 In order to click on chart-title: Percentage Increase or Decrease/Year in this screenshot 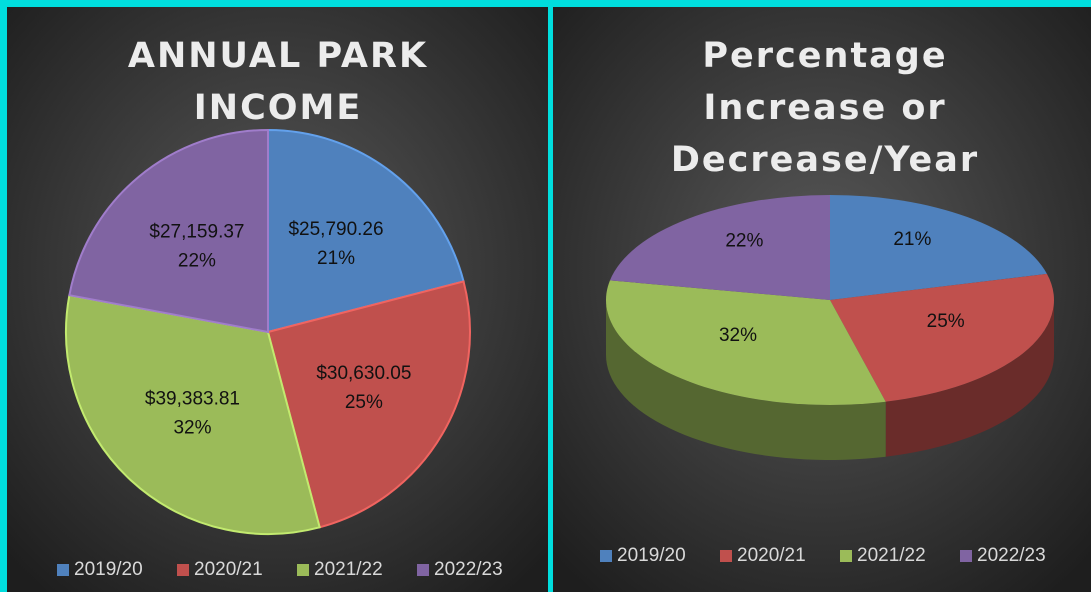, I will do `click(825, 108)`.